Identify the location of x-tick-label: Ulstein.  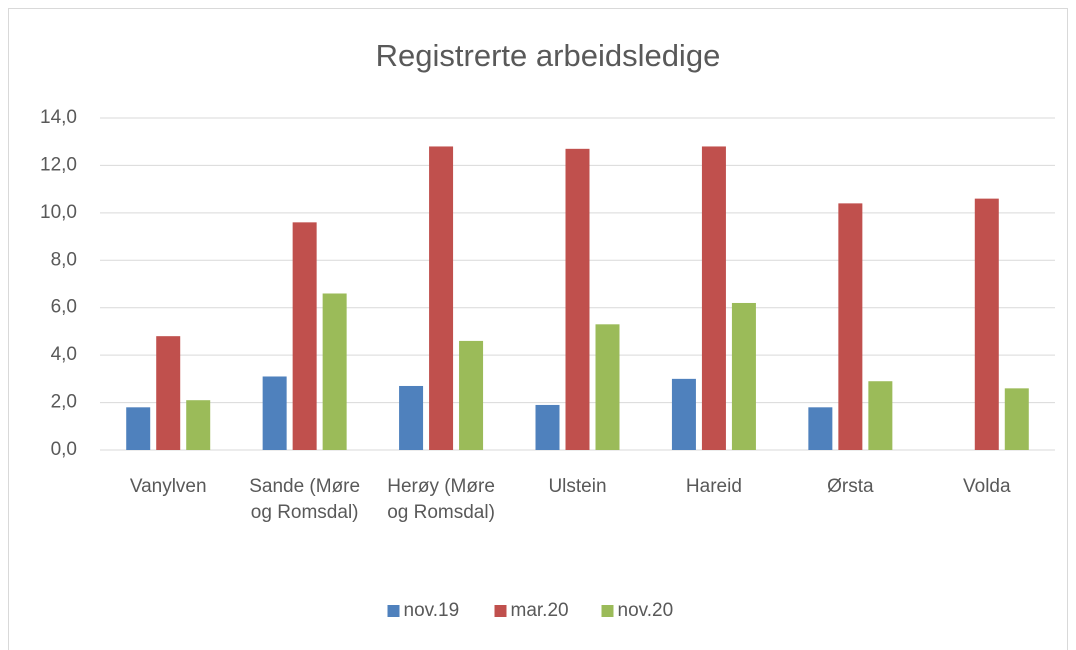
(577, 486).